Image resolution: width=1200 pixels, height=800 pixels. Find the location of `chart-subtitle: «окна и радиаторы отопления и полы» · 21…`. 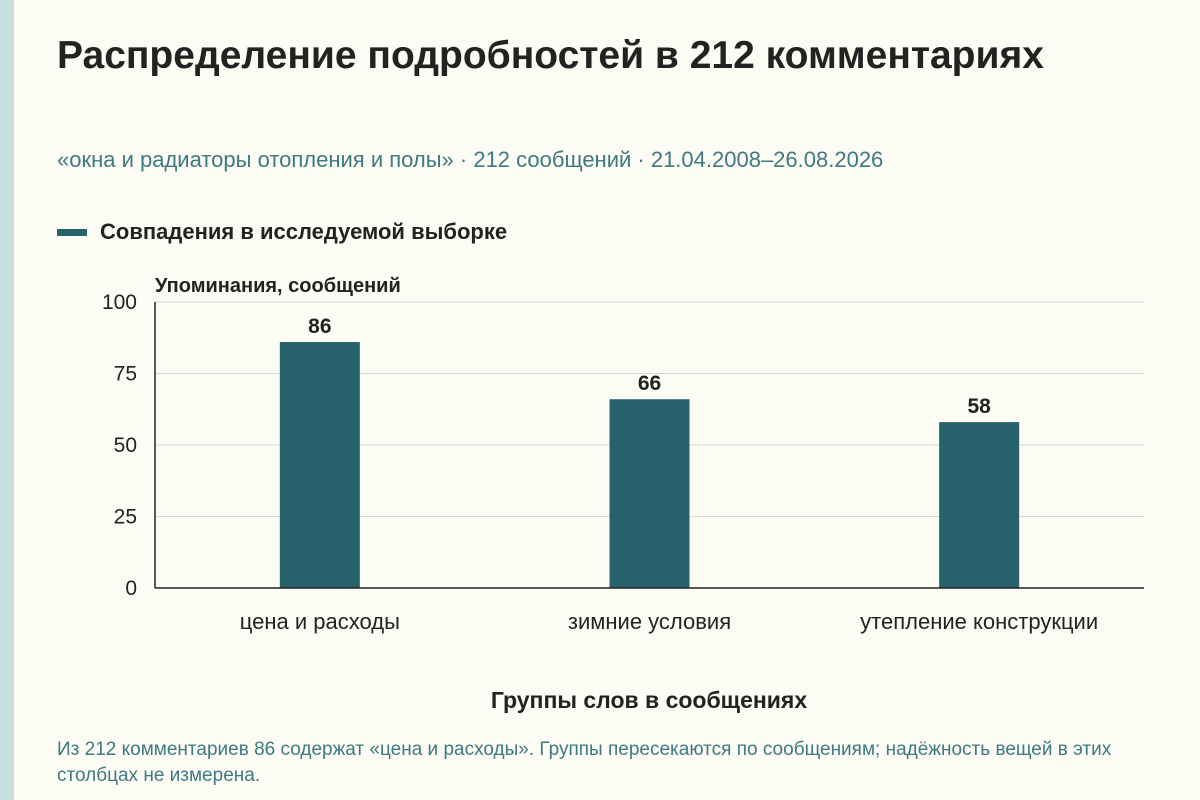

chart-subtitle: «окна и радиаторы отопления и полы» · 21… is located at coordinates (470, 159).